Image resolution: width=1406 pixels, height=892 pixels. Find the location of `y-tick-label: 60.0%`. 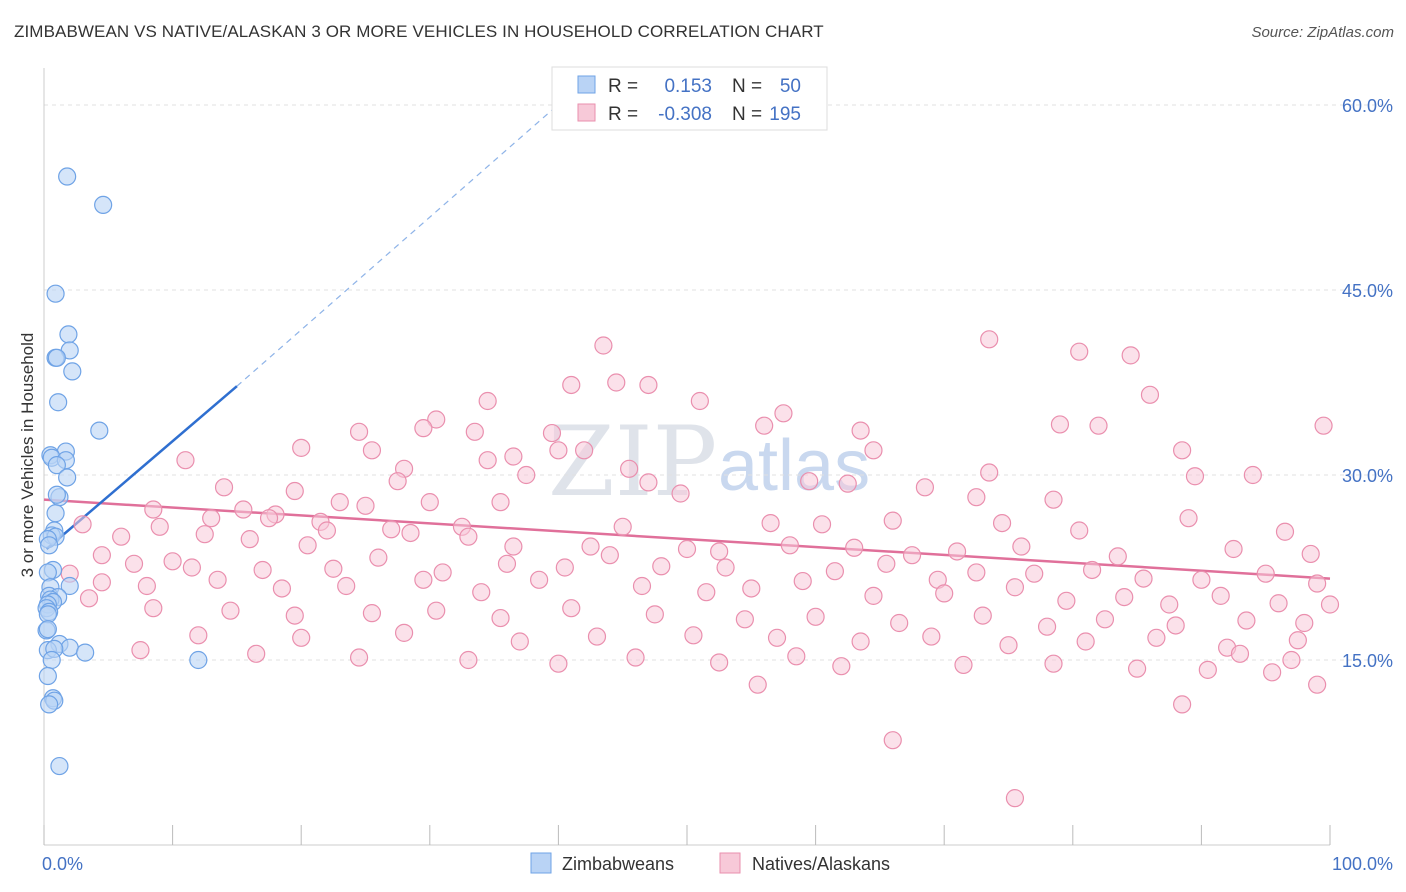

y-tick-label: 60.0% is located at coordinates (1367, 106).